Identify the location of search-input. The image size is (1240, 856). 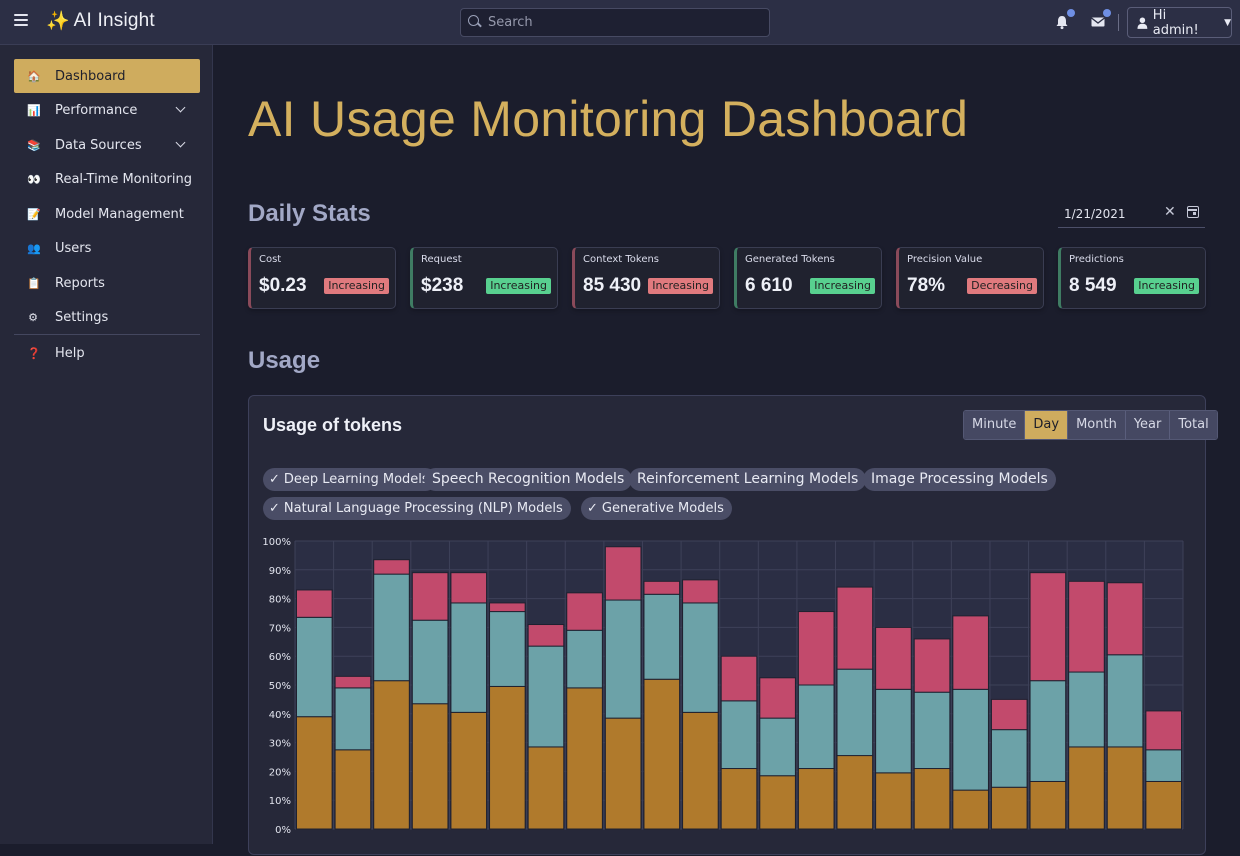
(623, 22).